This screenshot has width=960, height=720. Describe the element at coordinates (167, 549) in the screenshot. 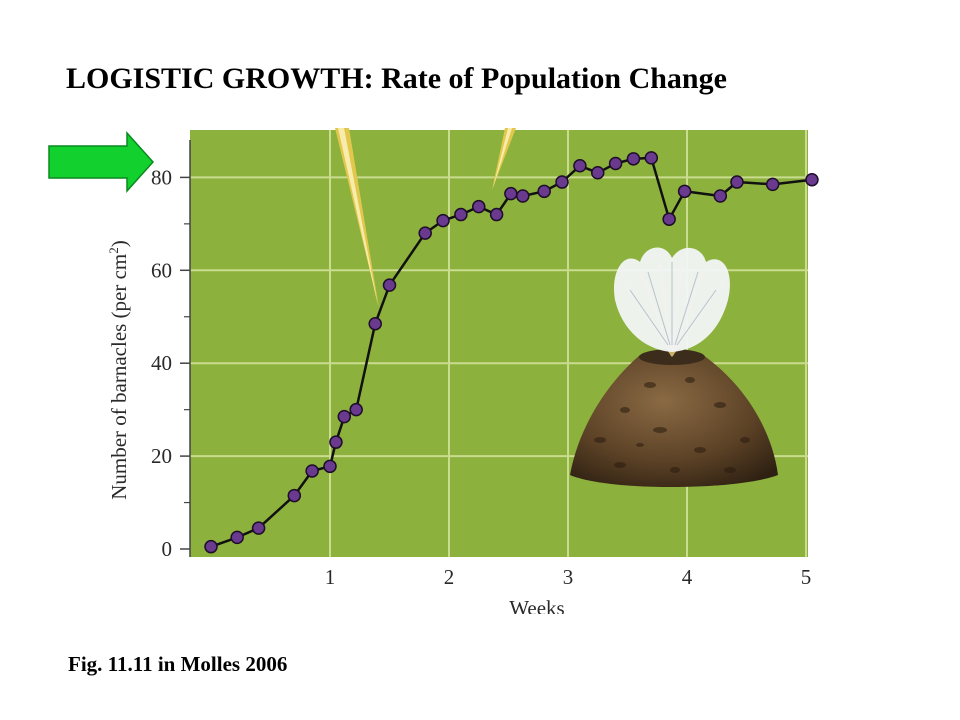

I see `y-tick-label-0: 0` at that location.